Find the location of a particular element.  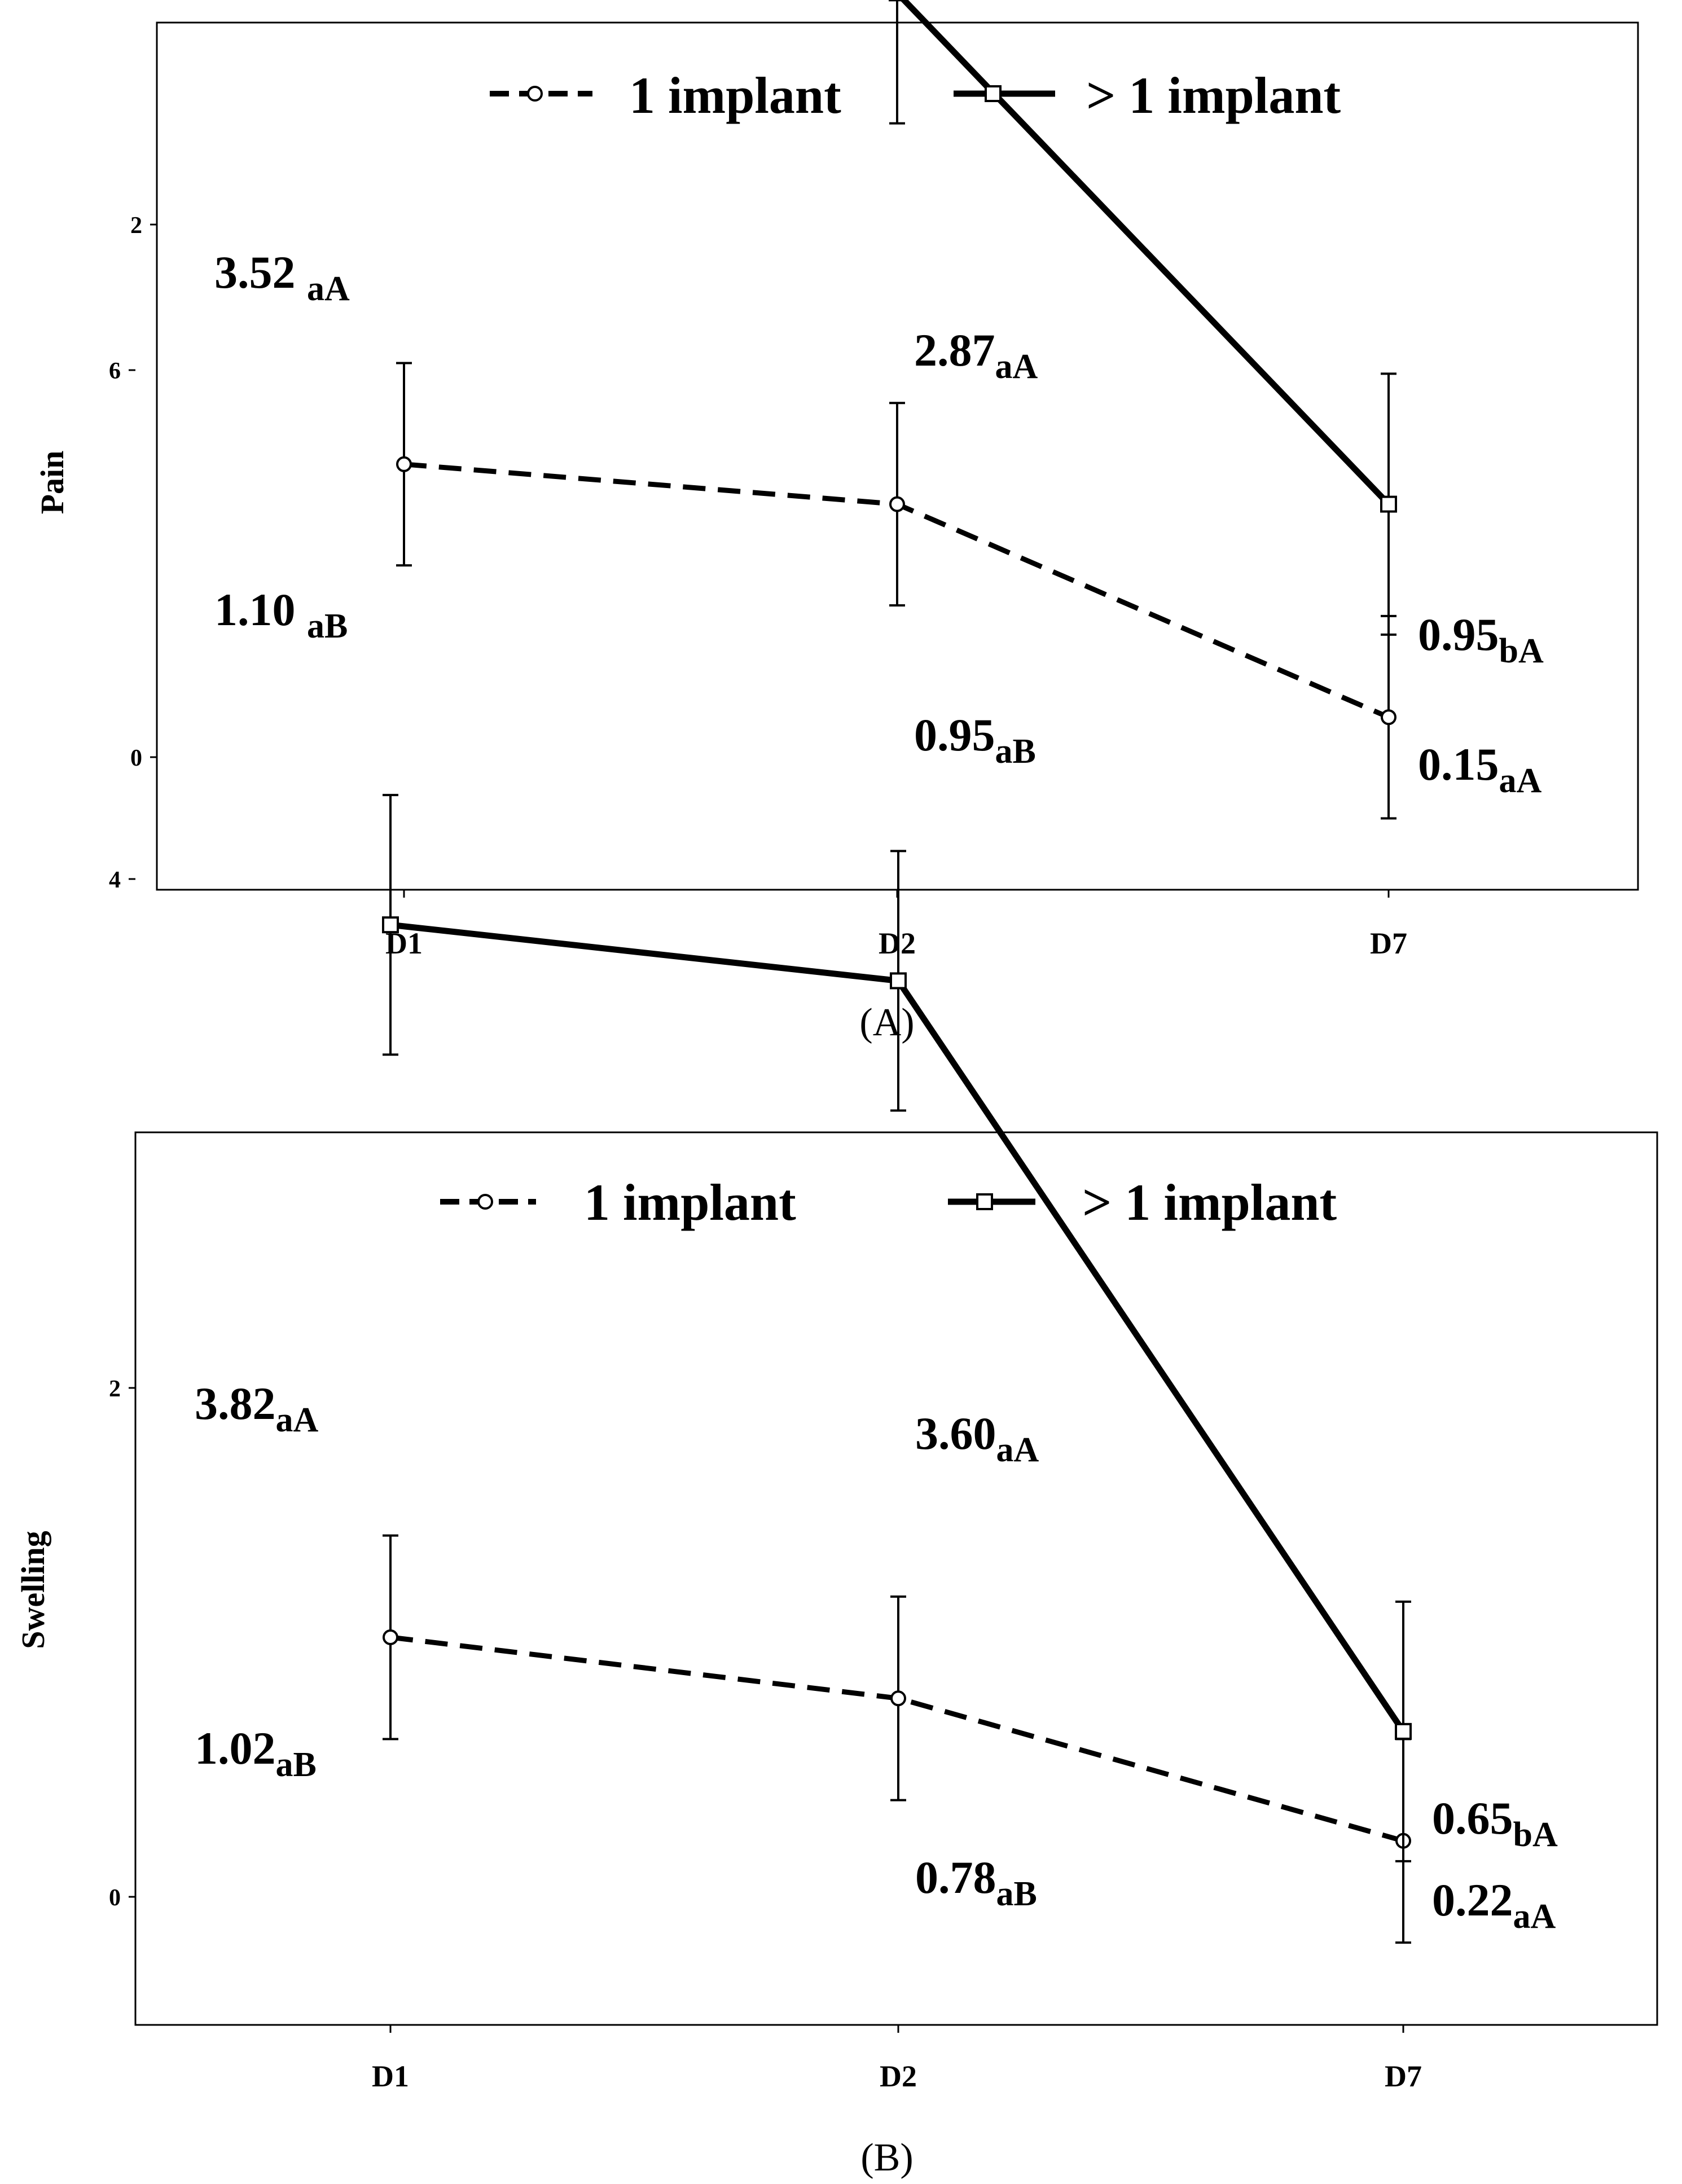

data-label: 3.82aA is located at coordinates (257, 1408).